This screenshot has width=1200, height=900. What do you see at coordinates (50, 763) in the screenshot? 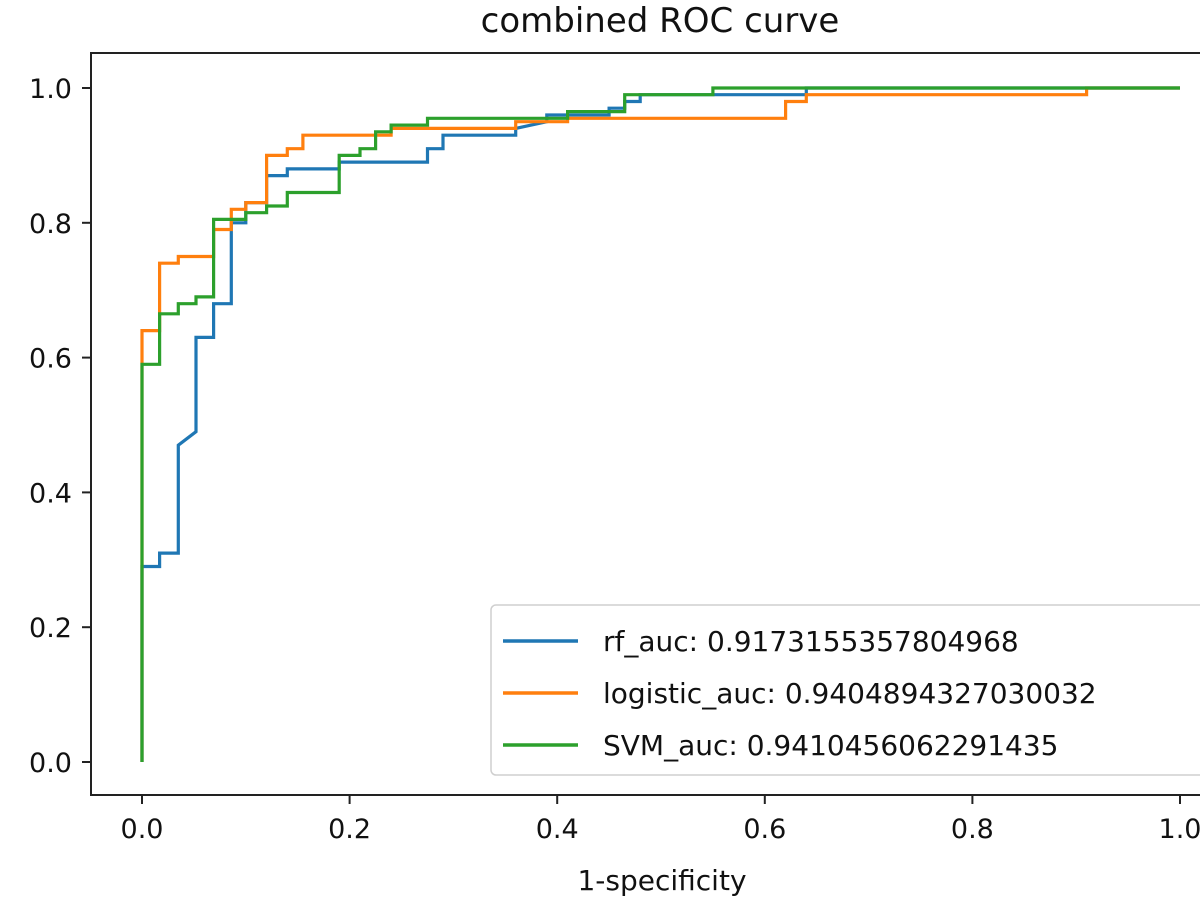
I see `y-tick-label: 0.0` at bounding box center [50, 763].